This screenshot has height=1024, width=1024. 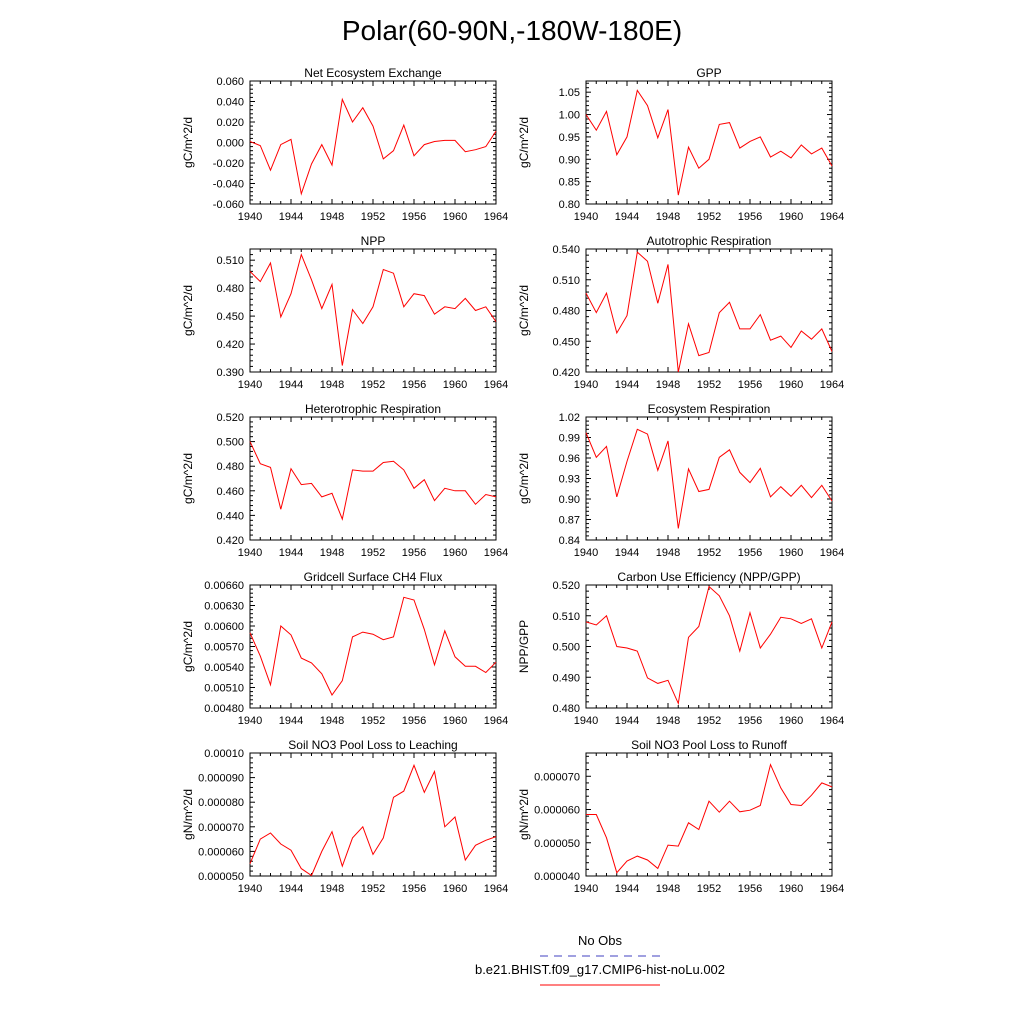 What do you see at coordinates (224, 648) in the screenshot?
I see `y-tick-label: 0.00570` at bounding box center [224, 648].